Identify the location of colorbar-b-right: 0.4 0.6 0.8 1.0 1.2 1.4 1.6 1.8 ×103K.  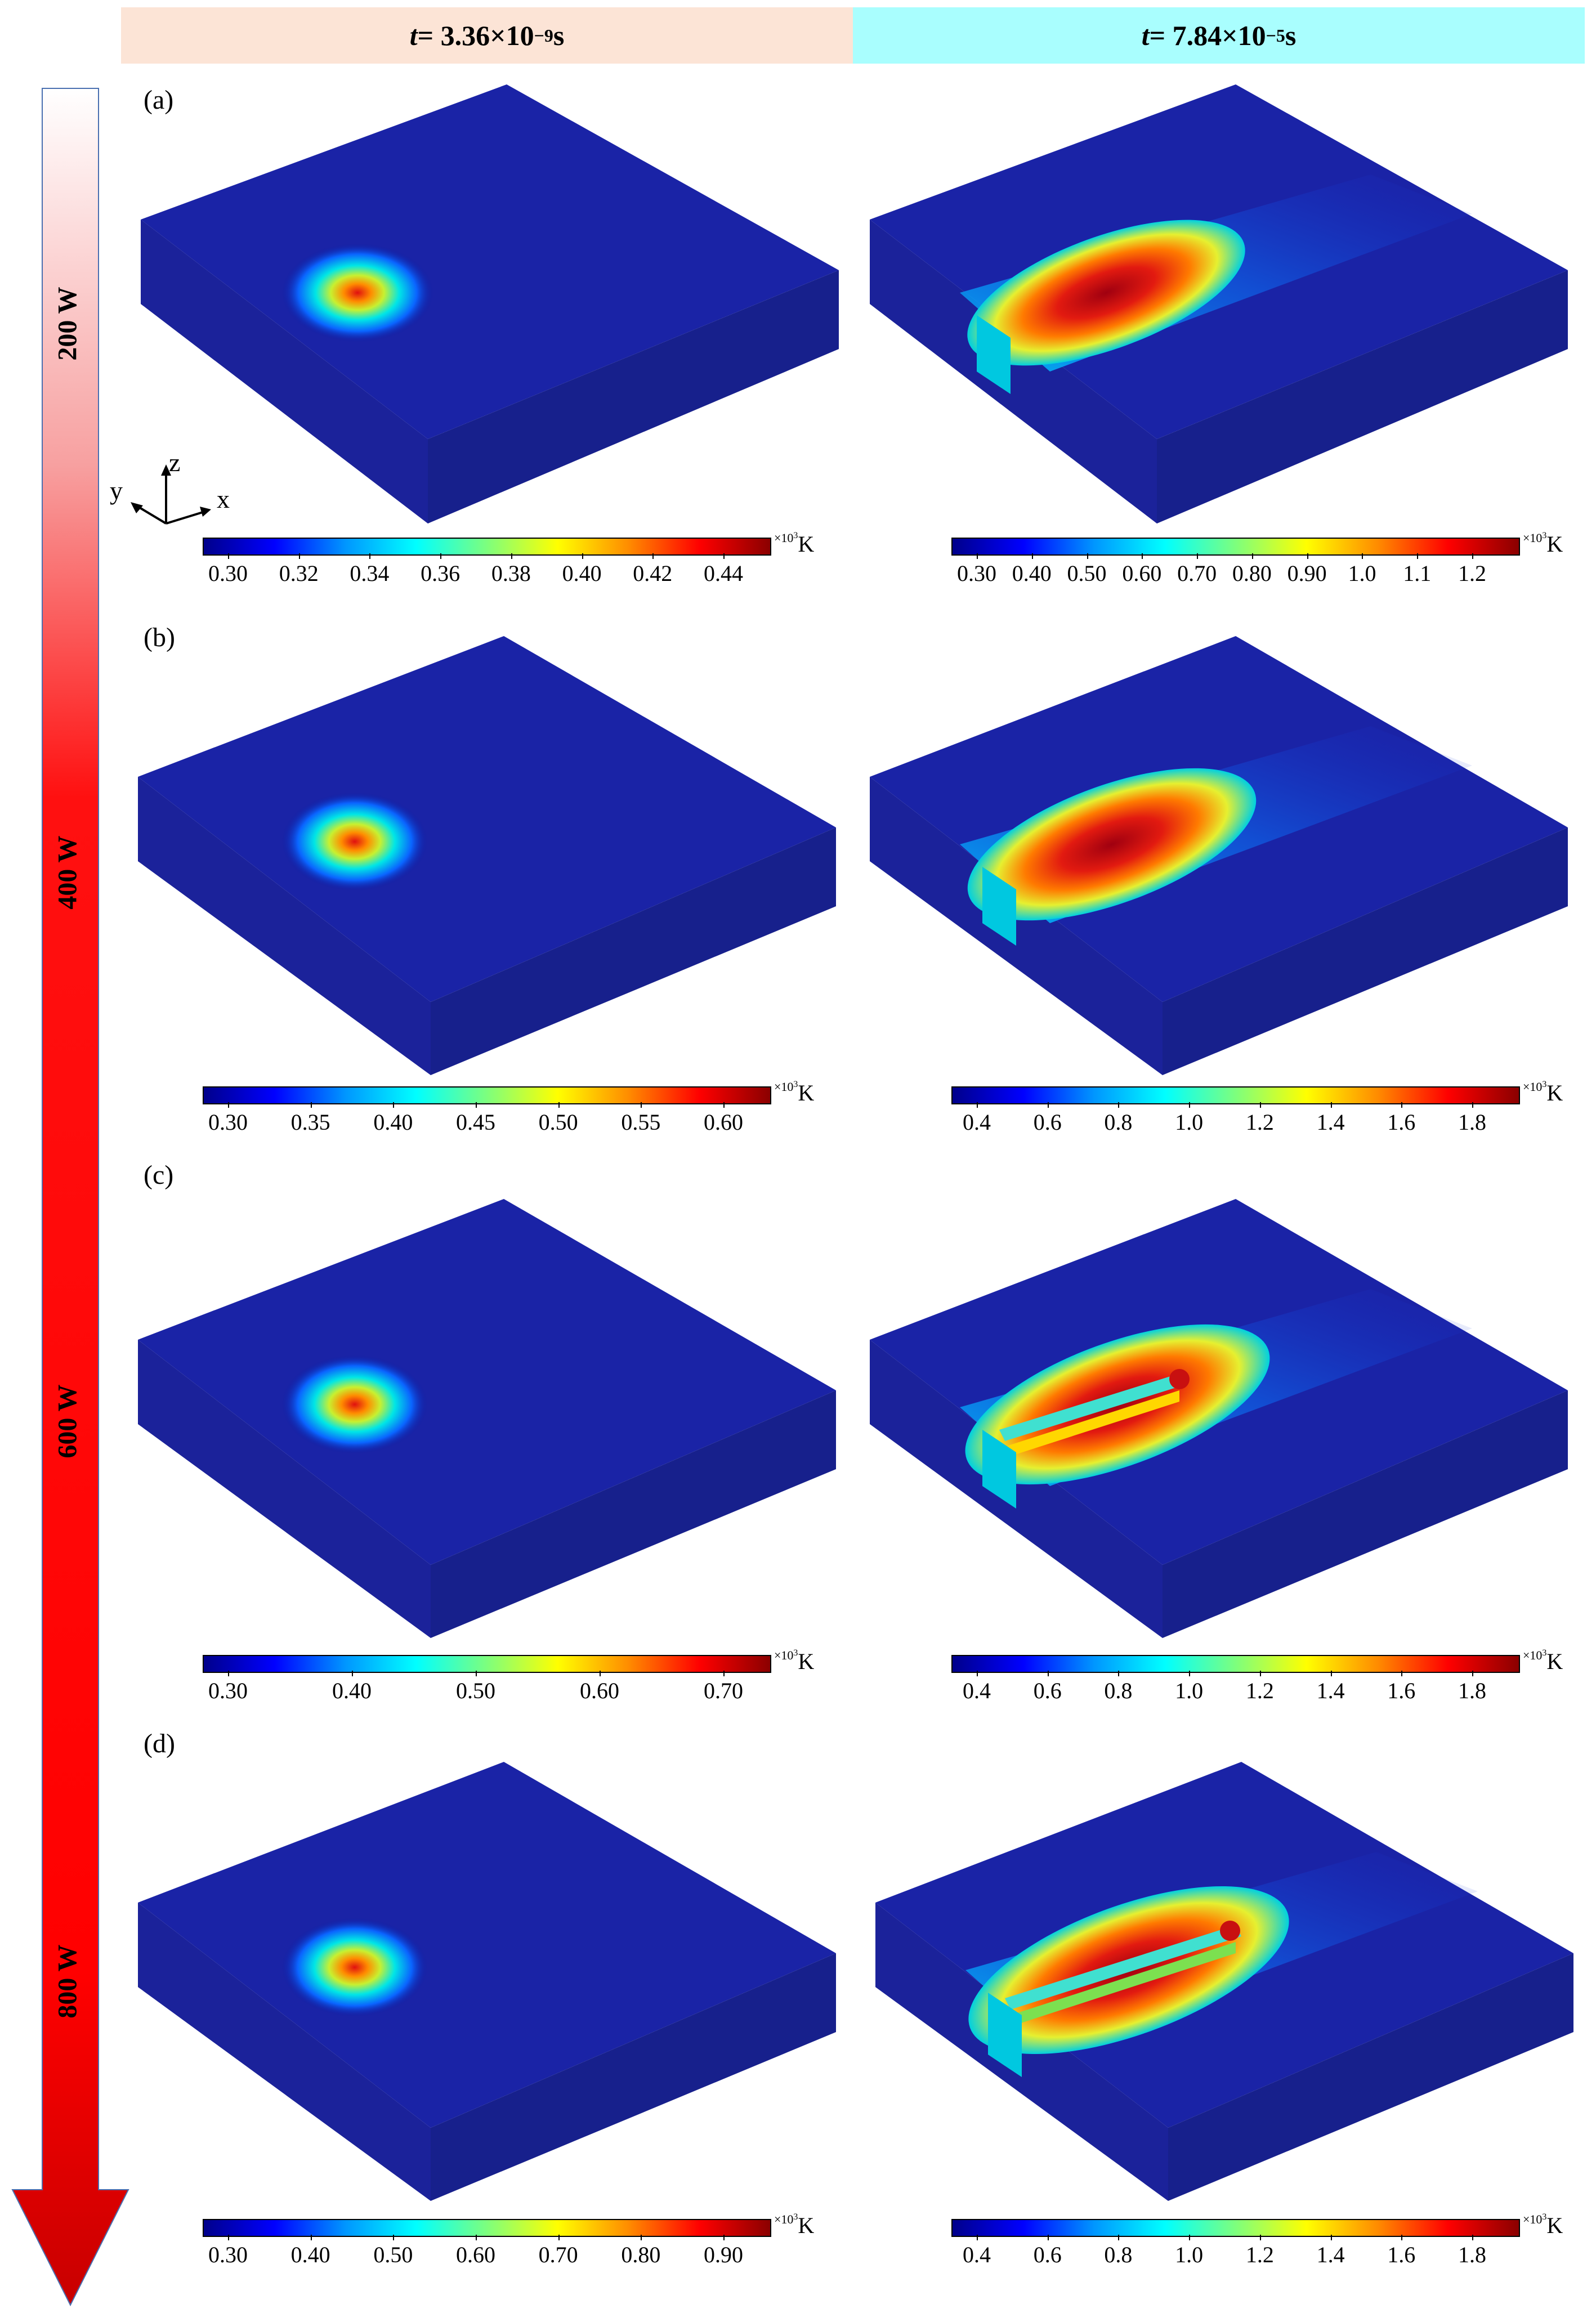
(1257, 1107).